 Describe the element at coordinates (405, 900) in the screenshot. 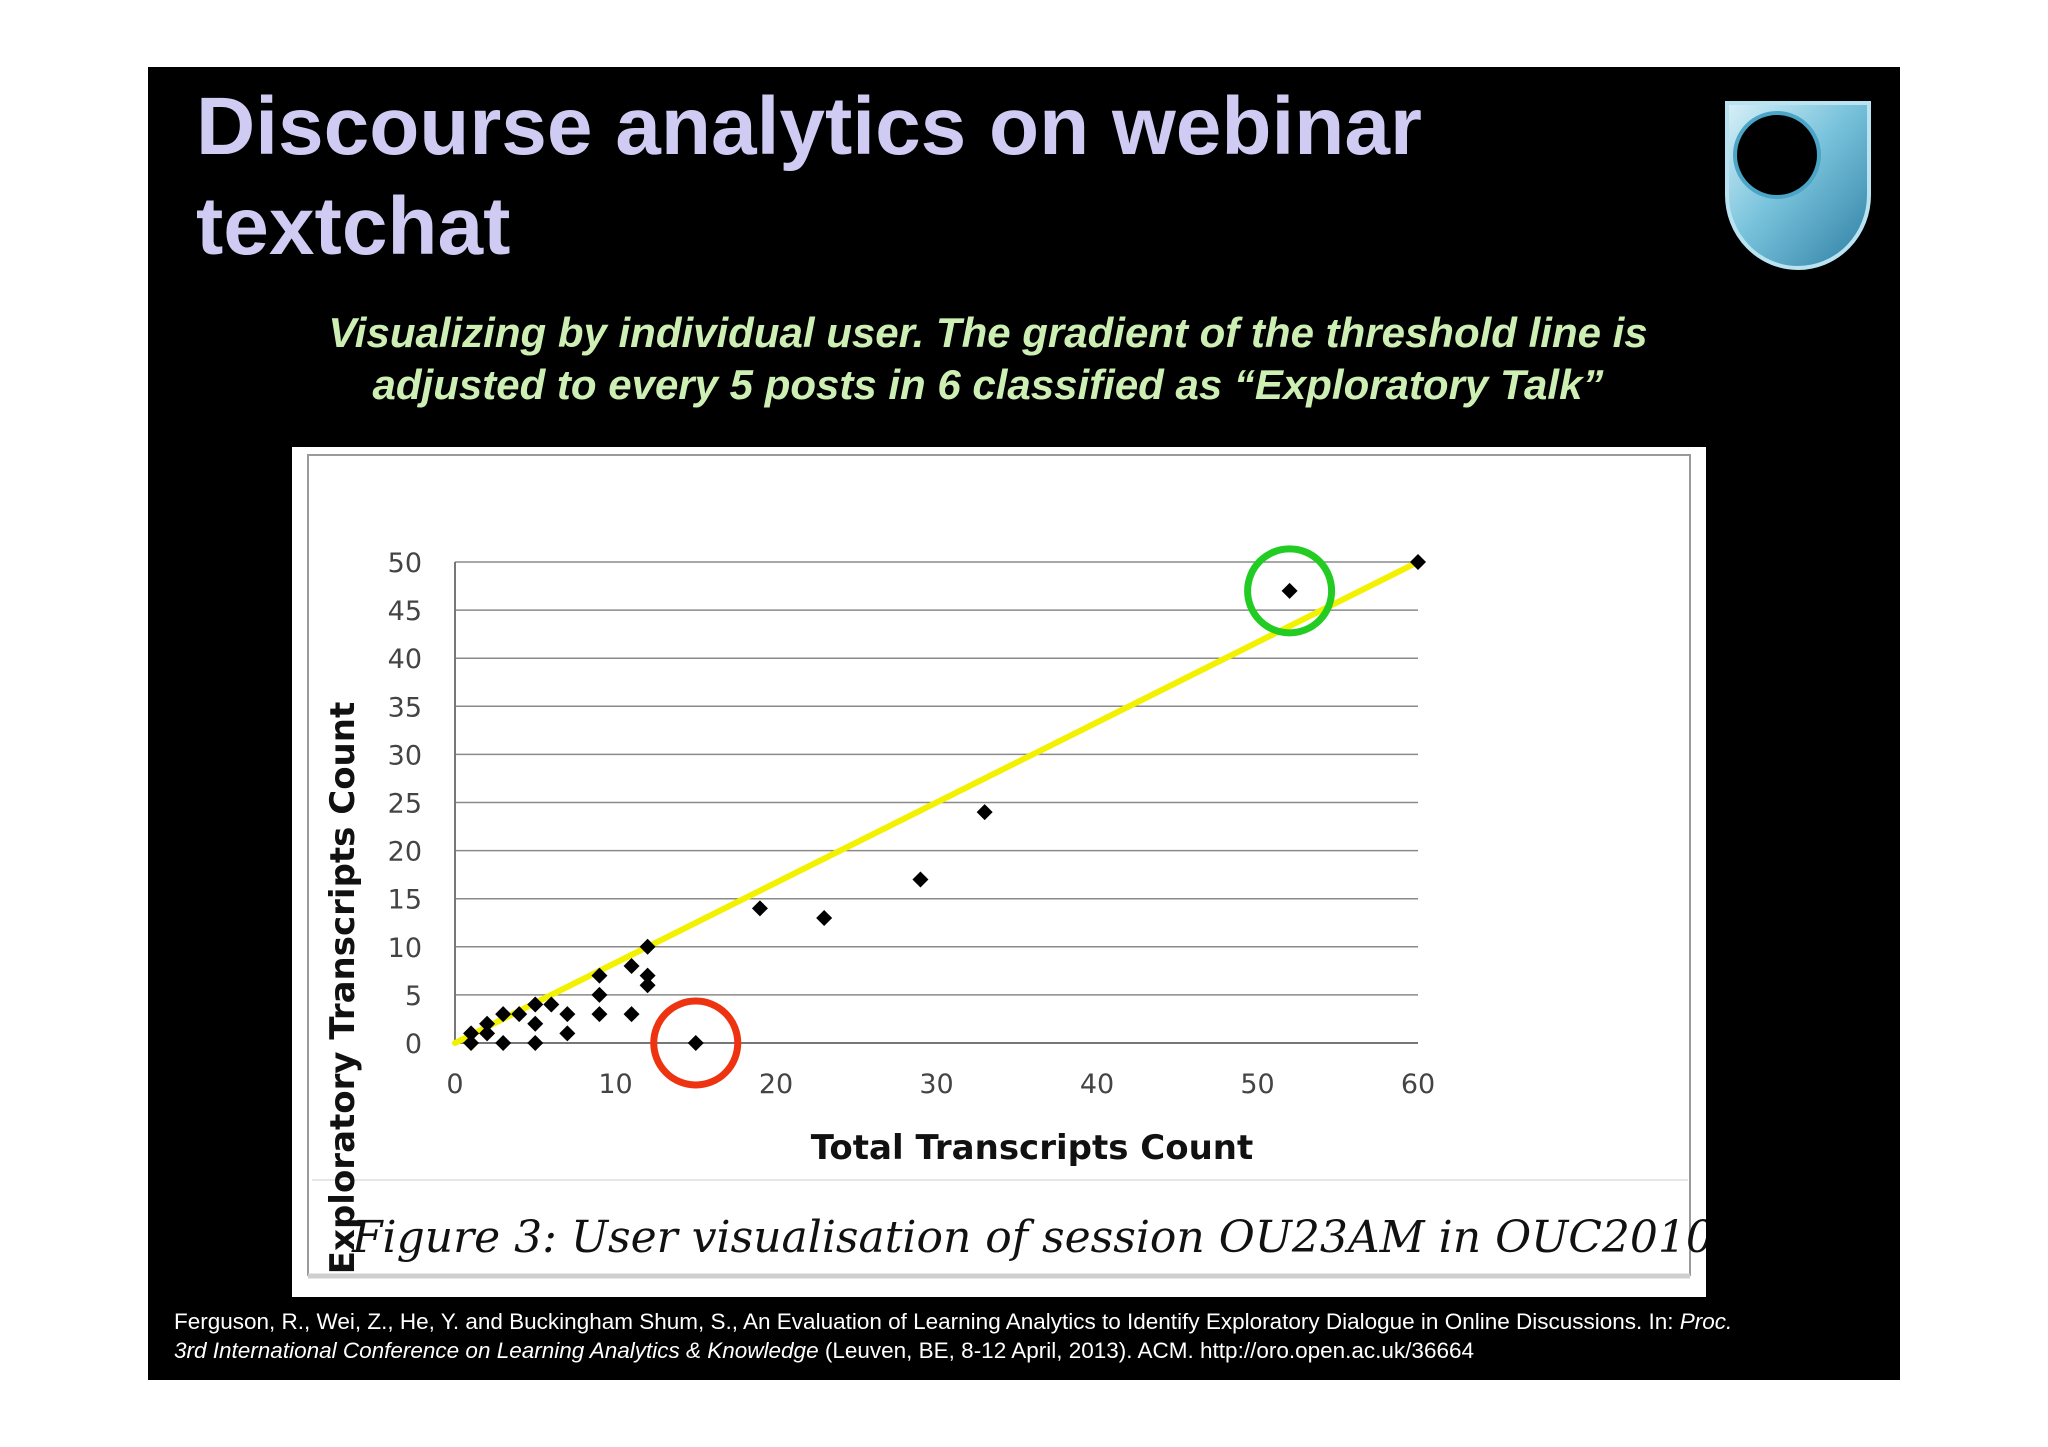

I see `y-tick-label: 15` at that location.